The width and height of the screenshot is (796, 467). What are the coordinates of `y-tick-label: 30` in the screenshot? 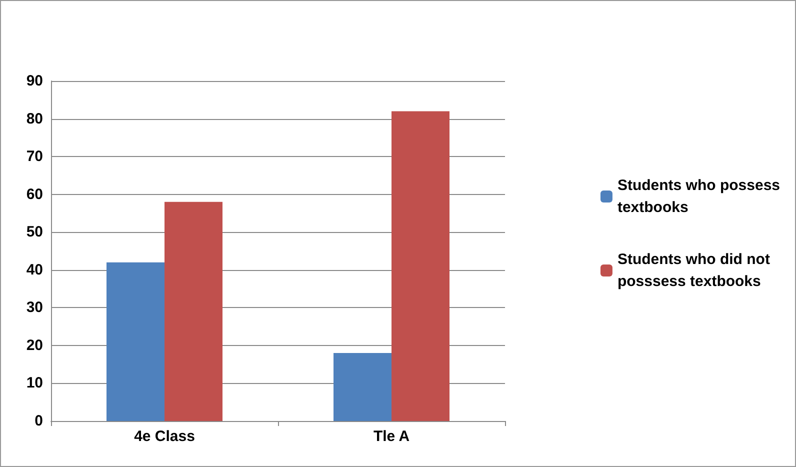 It's located at (34, 307).